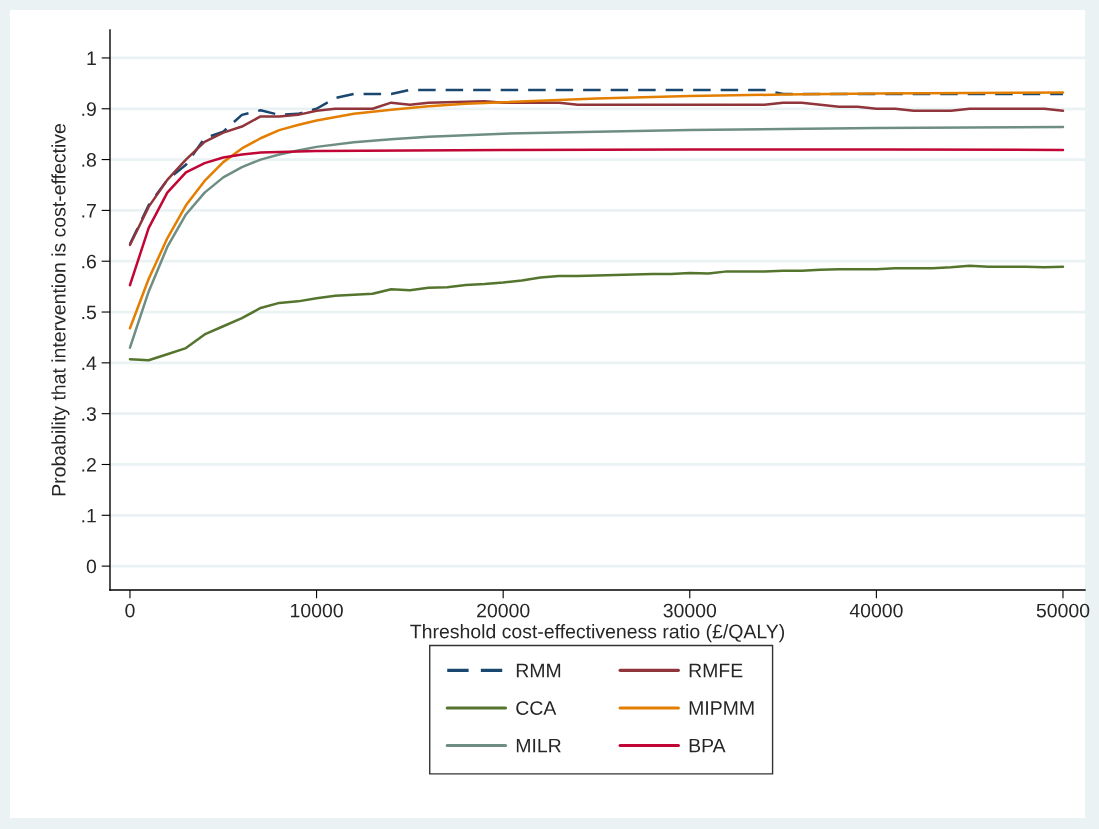 The image size is (1099, 829). Describe the element at coordinates (89, 414) in the screenshot. I see `y-tick-label: .3` at that location.